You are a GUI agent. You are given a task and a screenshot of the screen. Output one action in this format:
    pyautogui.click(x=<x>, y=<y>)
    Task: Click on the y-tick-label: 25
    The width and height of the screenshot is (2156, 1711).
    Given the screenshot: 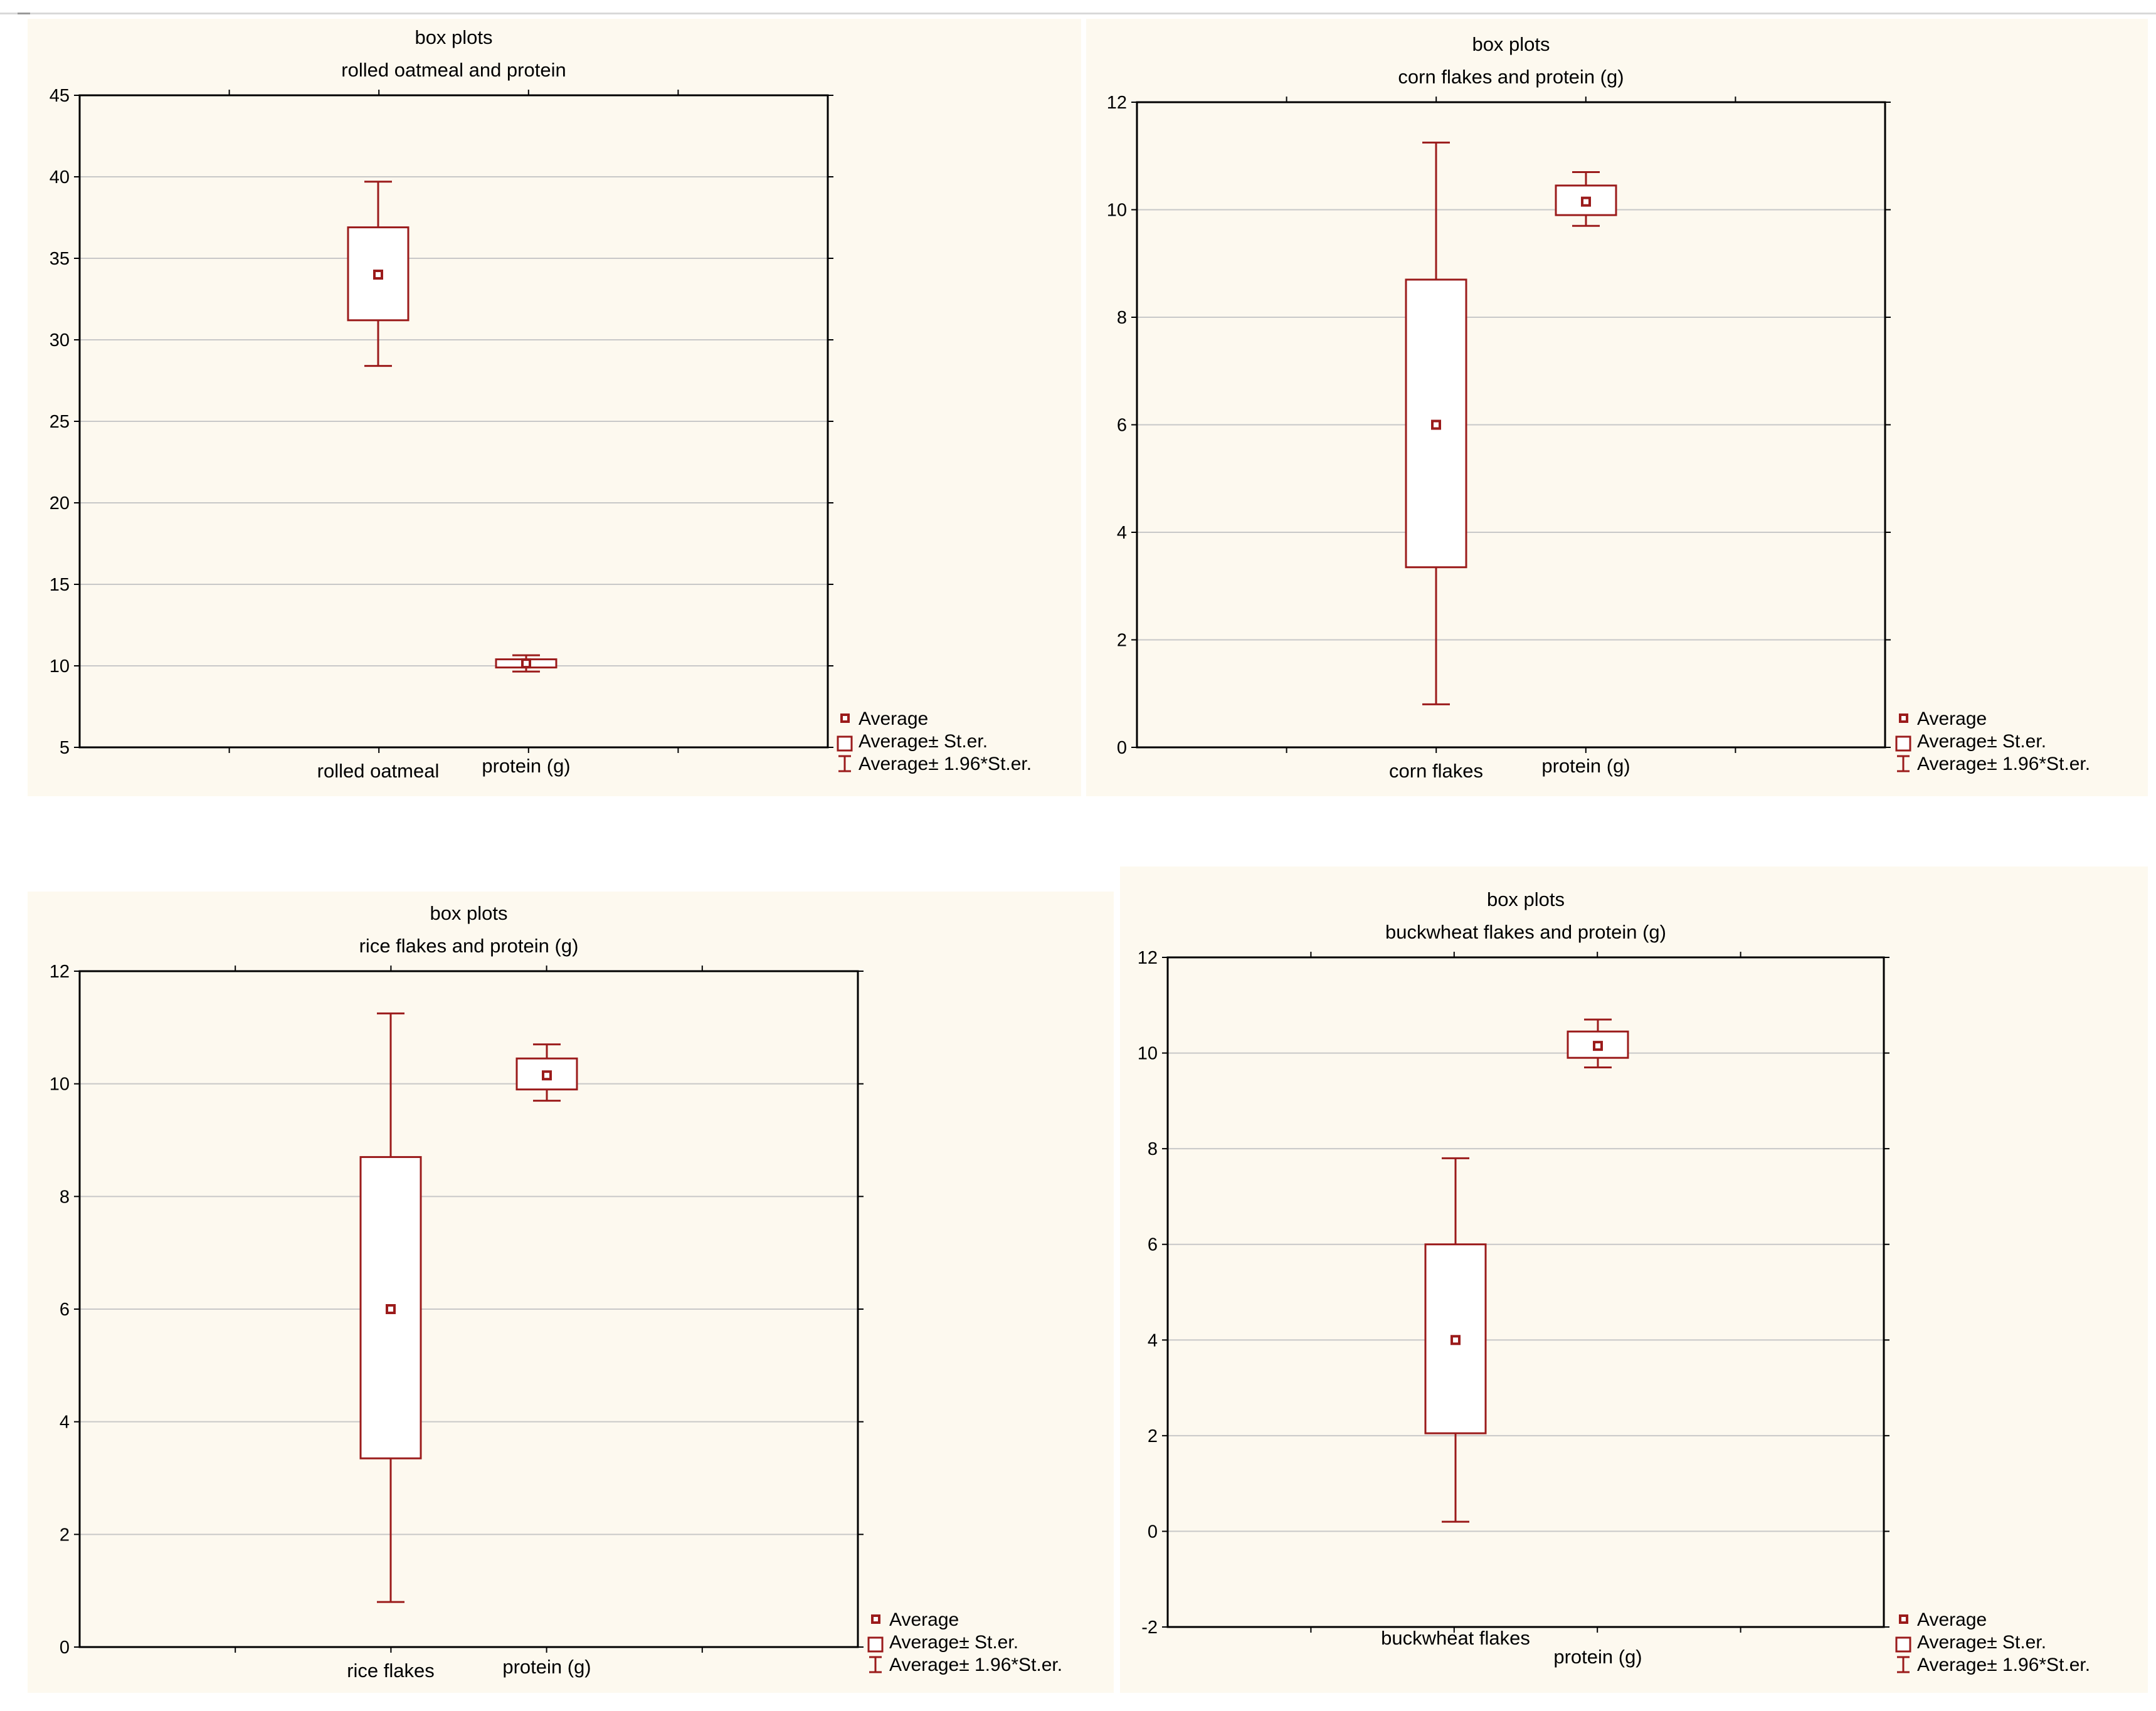 What is the action you would take?
    pyautogui.click(x=60, y=422)
    